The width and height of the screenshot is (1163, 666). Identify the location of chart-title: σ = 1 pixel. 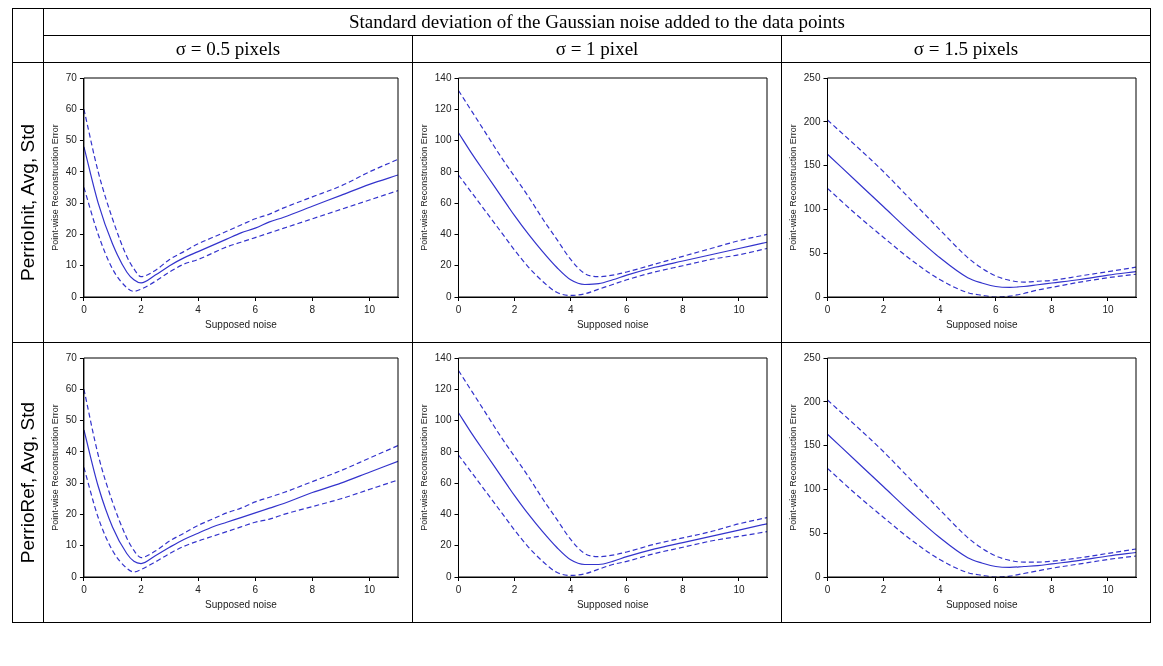
(597, 49).